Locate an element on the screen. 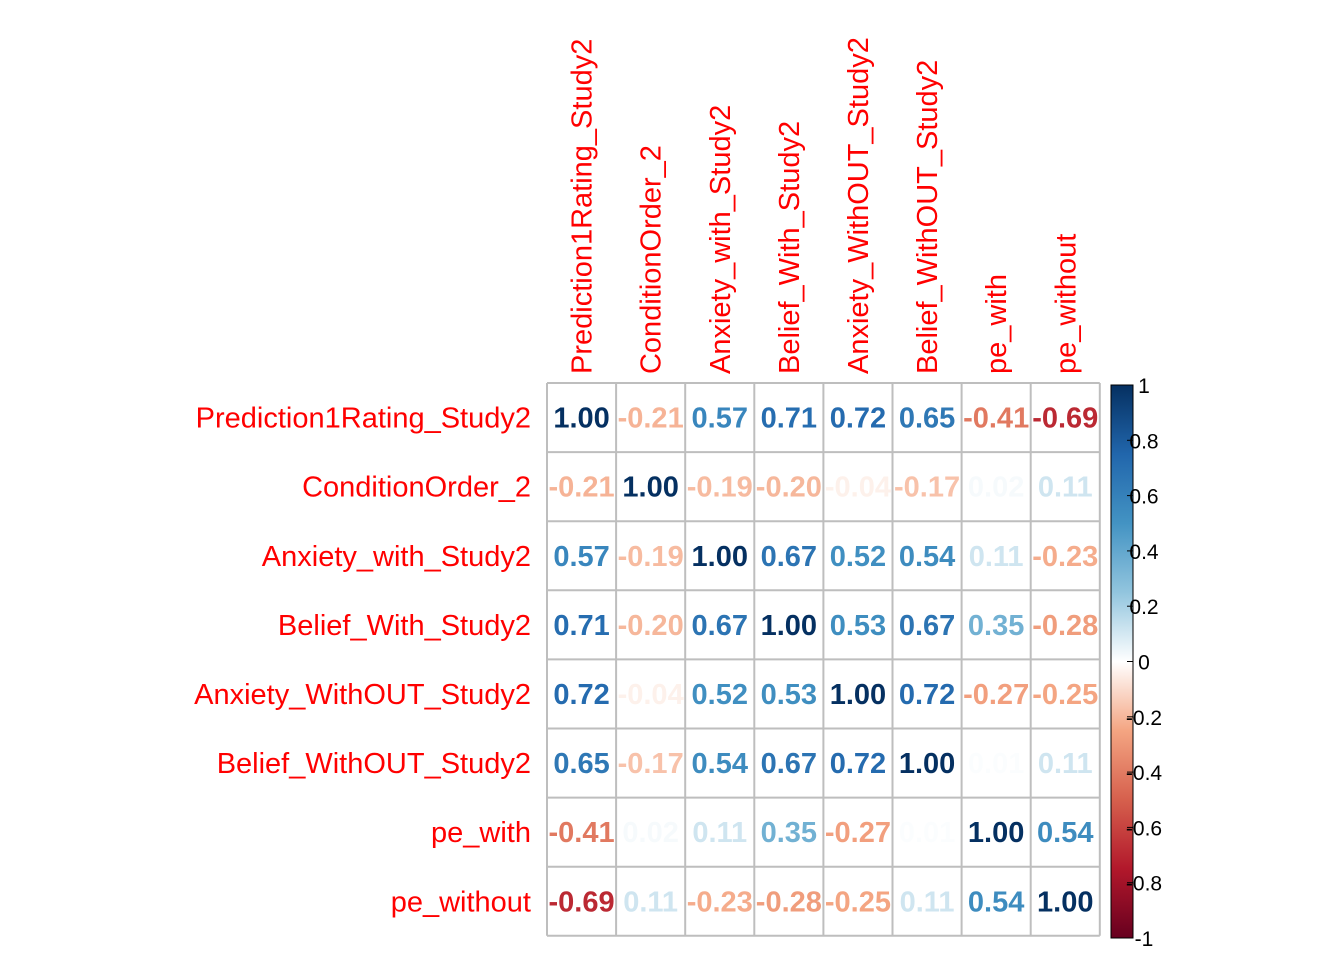  column-label: Belief_WithOUT_Study2 is located at coordinates (928, 217).